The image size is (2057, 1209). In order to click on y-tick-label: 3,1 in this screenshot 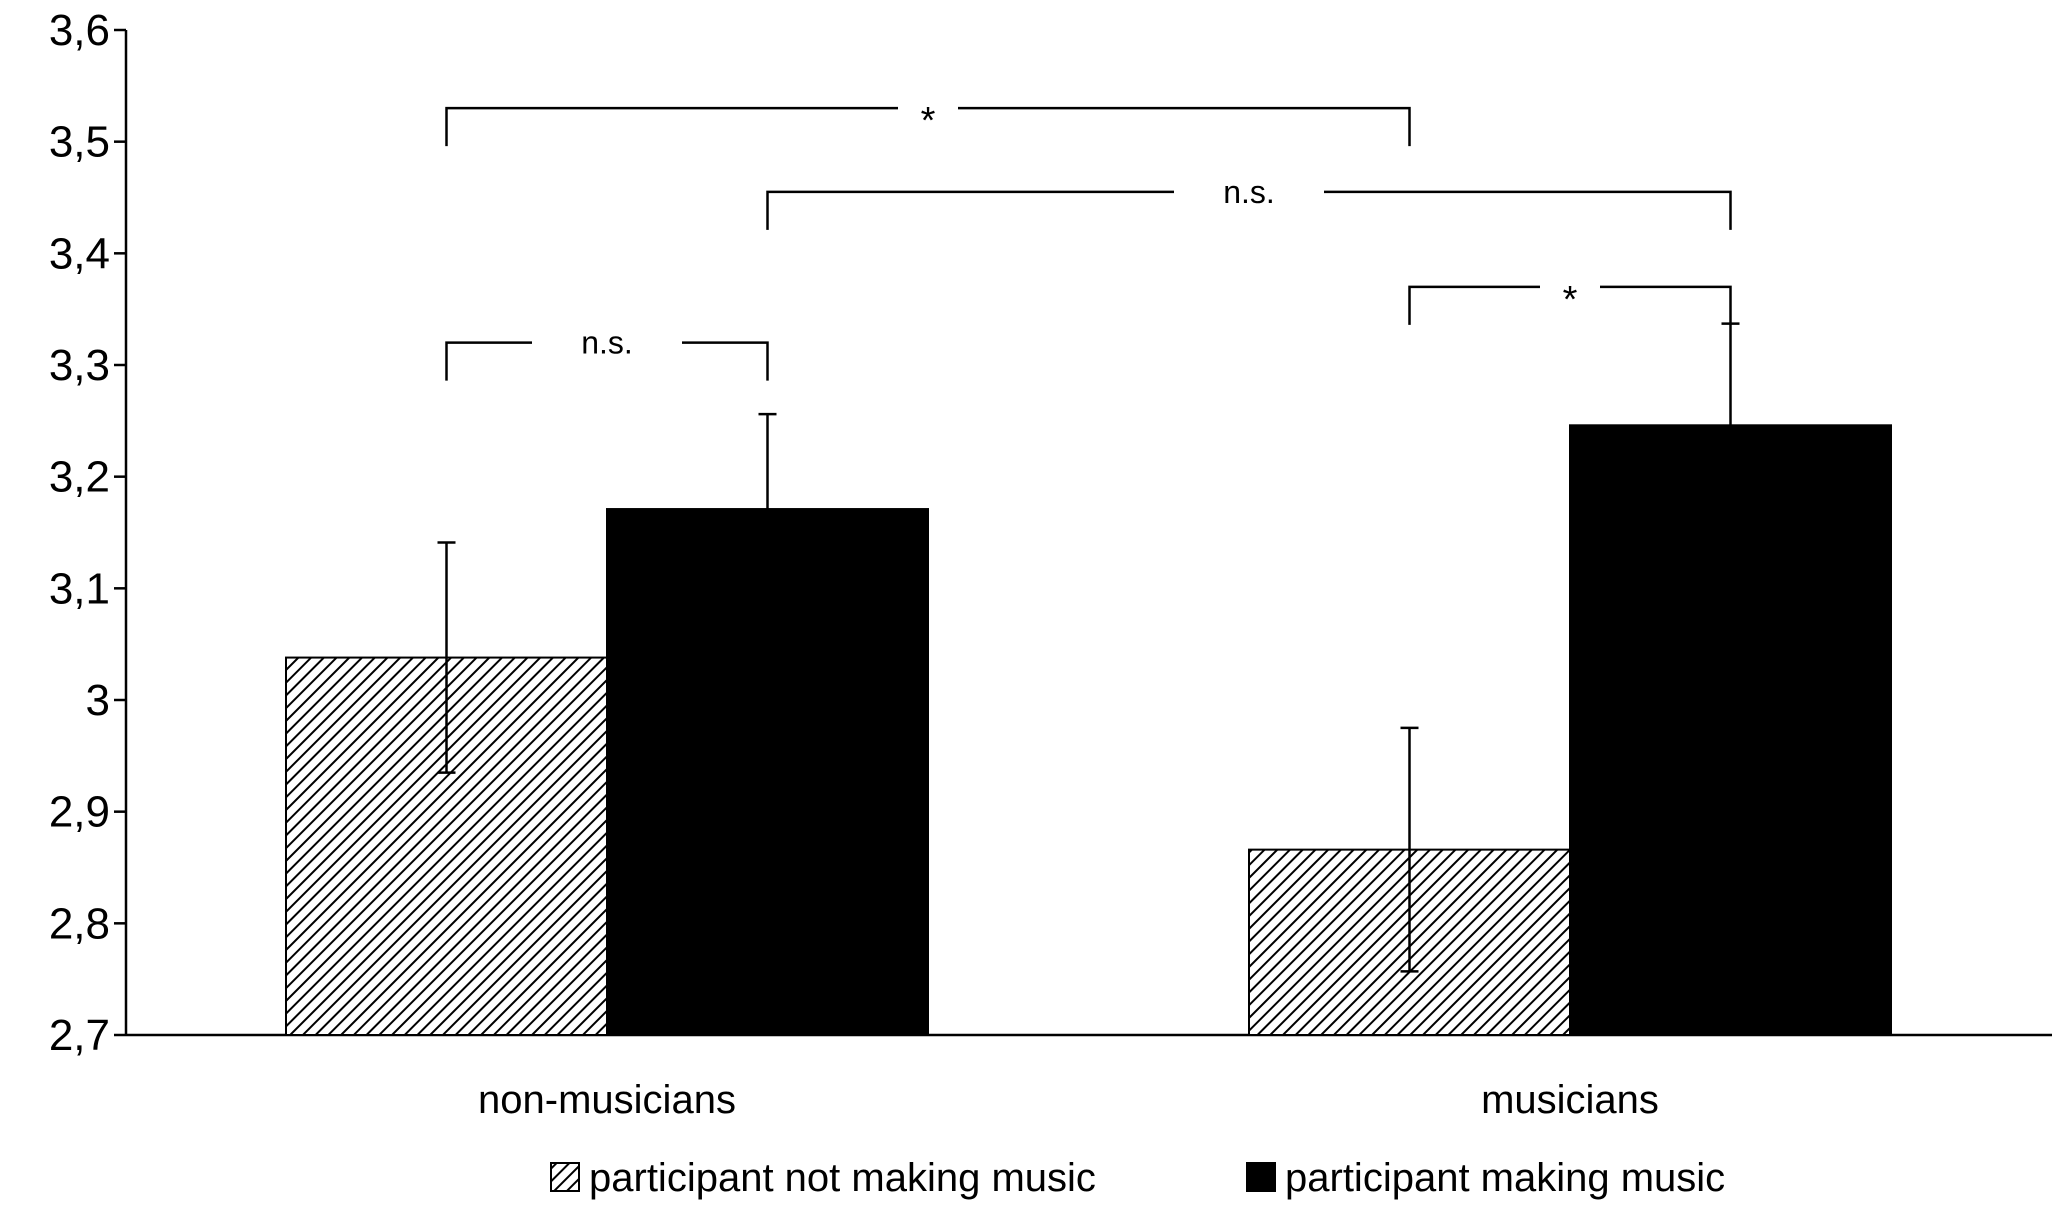, I will do `click(79, 588)`.